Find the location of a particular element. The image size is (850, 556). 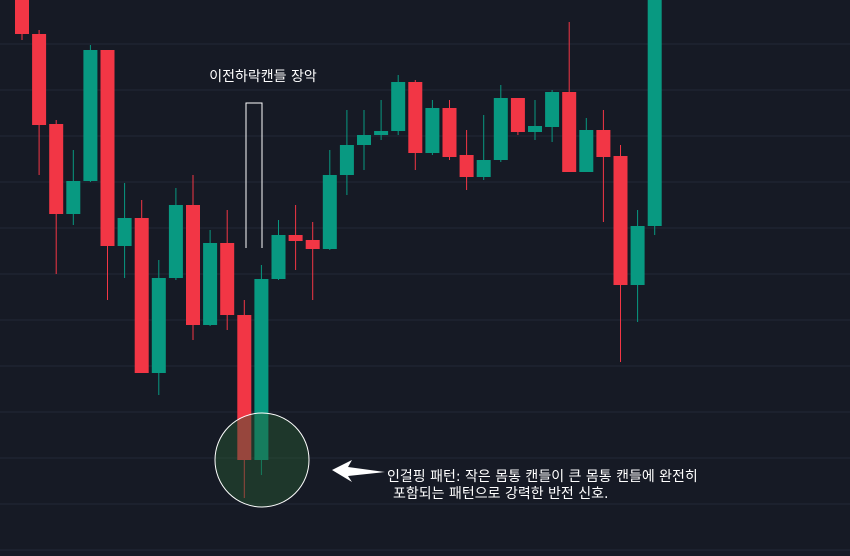

bracket is located at coordinates (254, 175).